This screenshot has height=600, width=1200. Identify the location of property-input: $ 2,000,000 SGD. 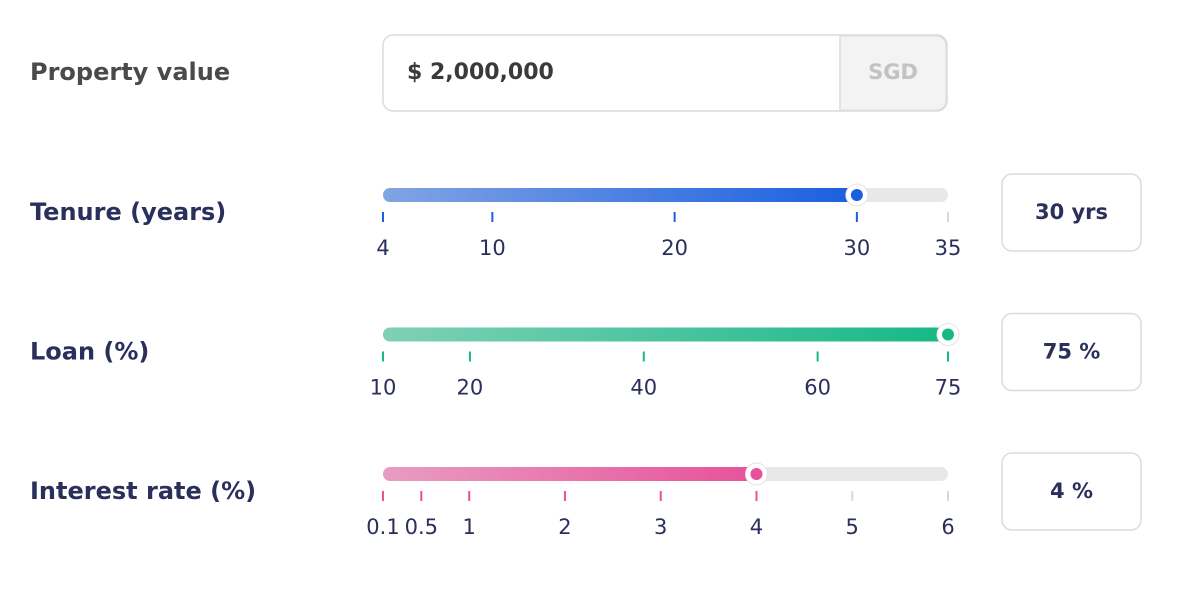
(665, 73).